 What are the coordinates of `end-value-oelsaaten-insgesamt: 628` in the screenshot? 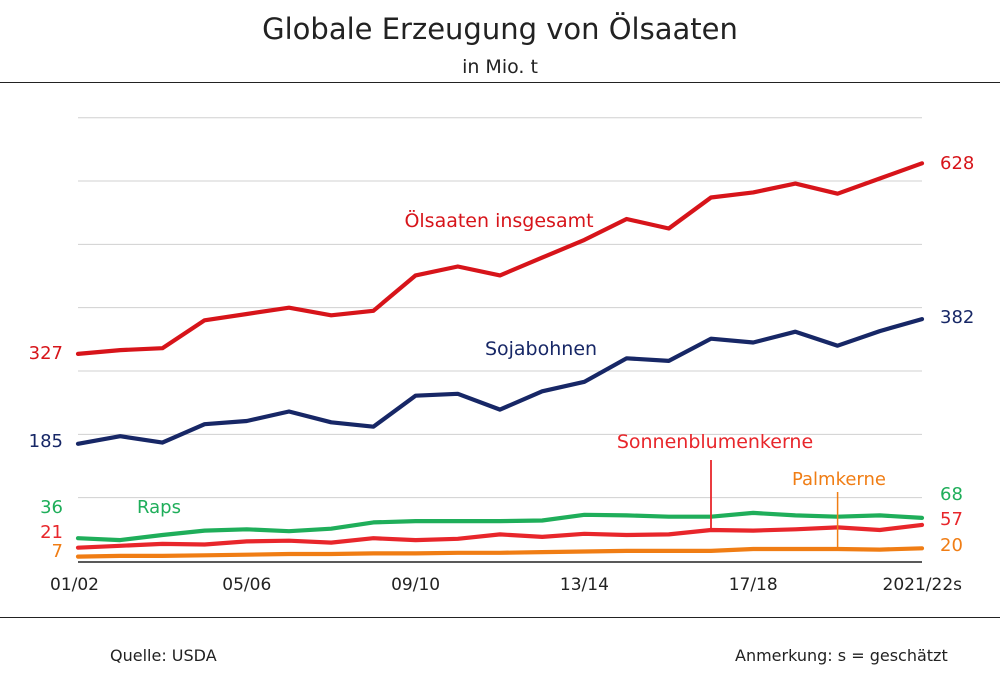 It's located at (957, 163).